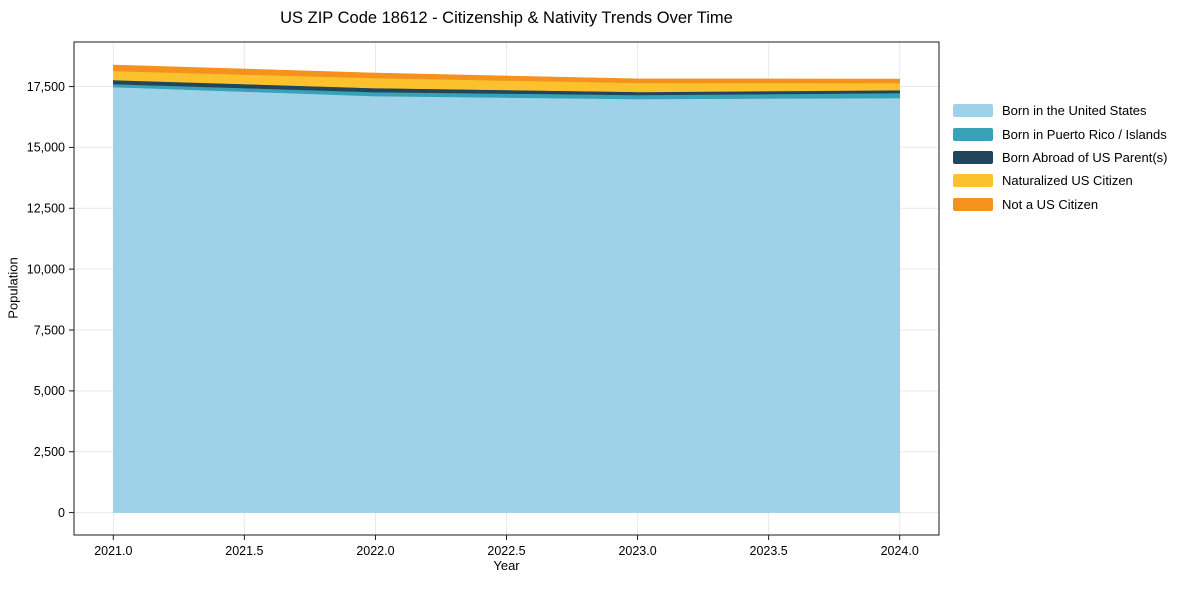 This screenshot has height=590, width=1189. Describe the element at coordinates (973, 181) in the screenshot. I see `legend-swatch-naturalized-us-citizen` at that location.